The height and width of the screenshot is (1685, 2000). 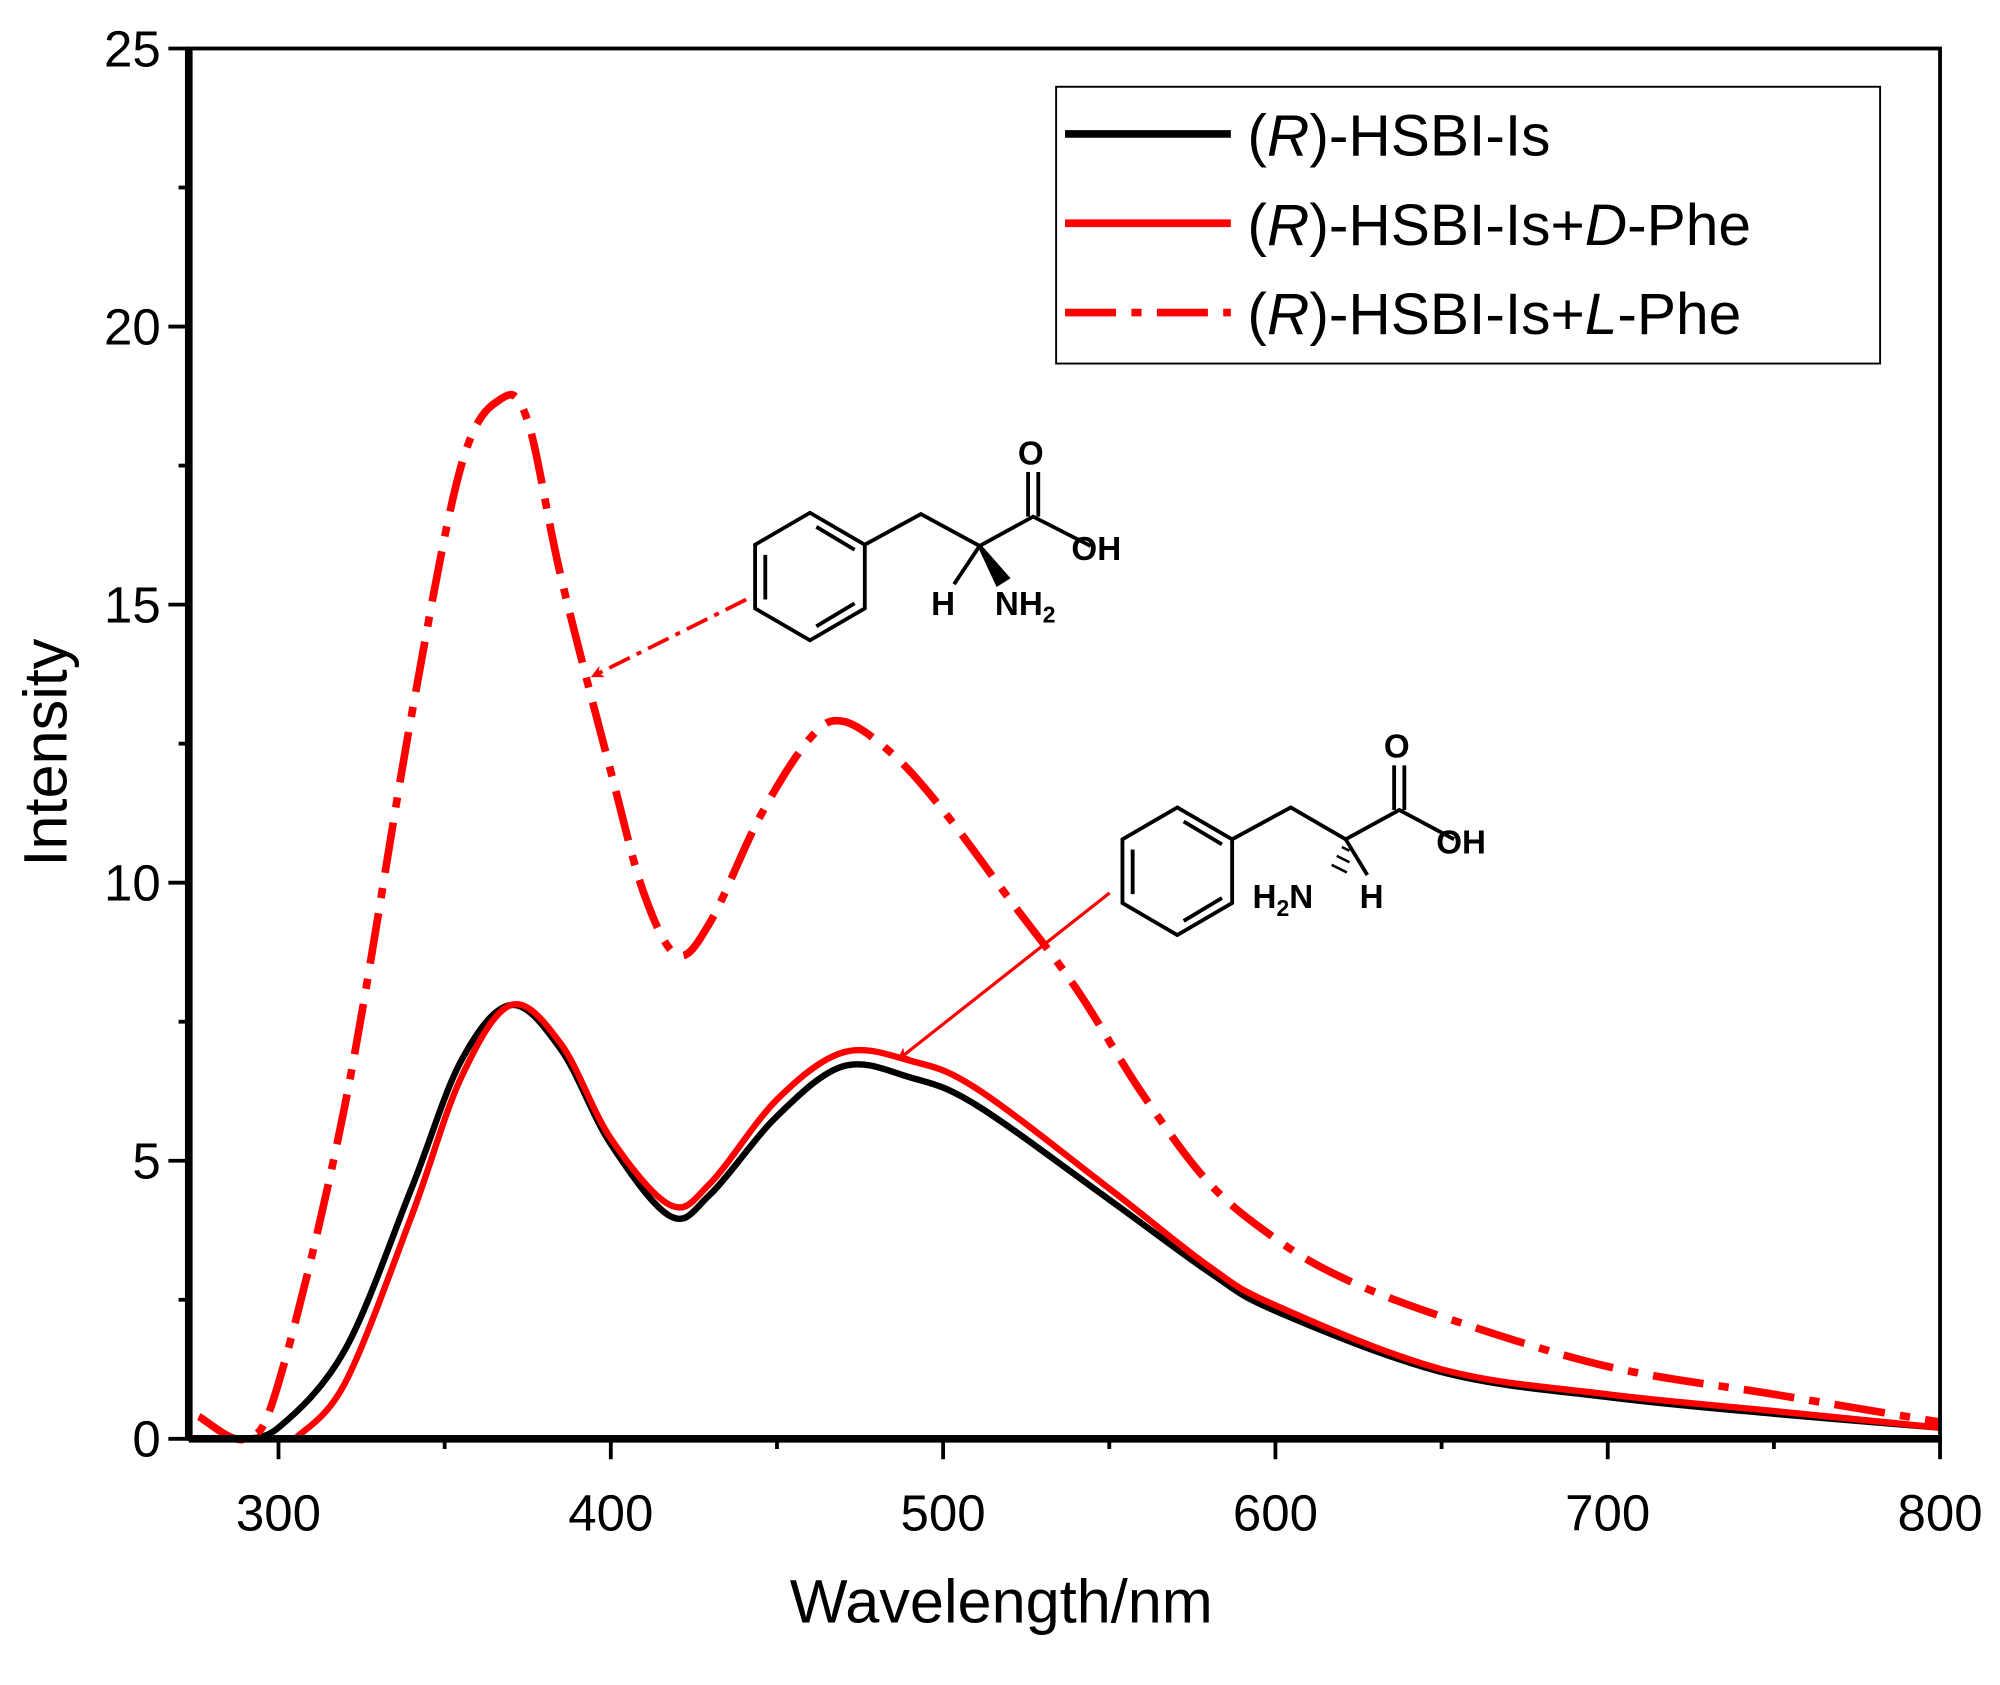 I want to click on y-axis-ticks: 0 5 10 15 20 25, so click(x=146, y=744).